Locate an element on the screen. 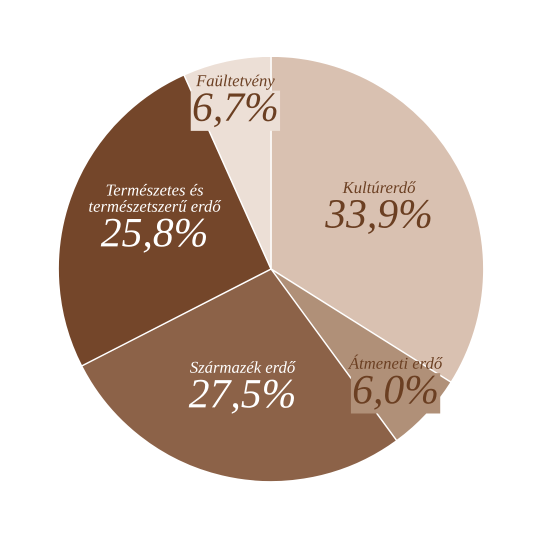 The height and width of the screenshot is (538, 542). slice-label: Kultúrerdő is located at coordinates (379, 187).